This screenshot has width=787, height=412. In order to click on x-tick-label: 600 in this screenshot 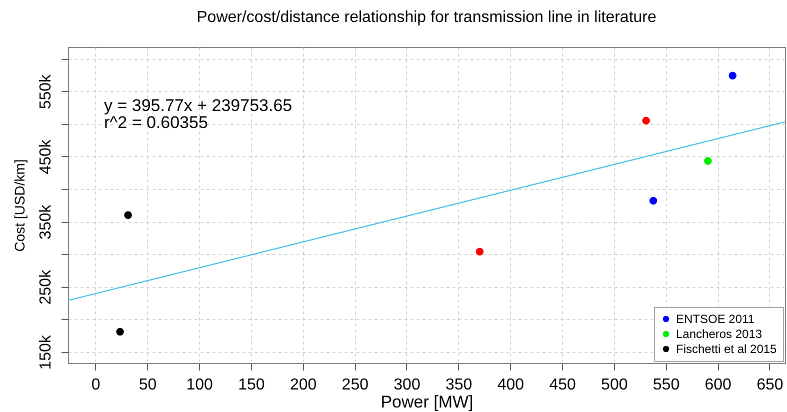, I will do `click(718, 385)`.